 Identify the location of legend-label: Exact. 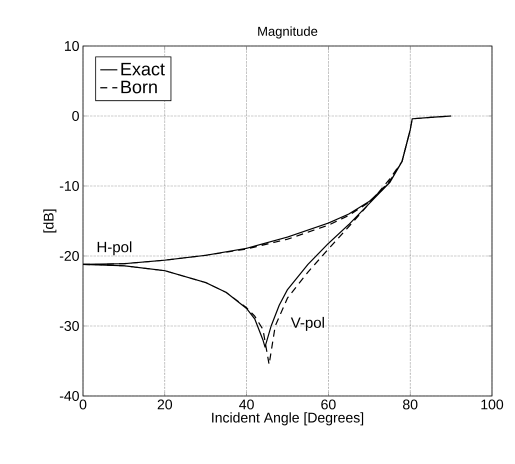
(143, 69).